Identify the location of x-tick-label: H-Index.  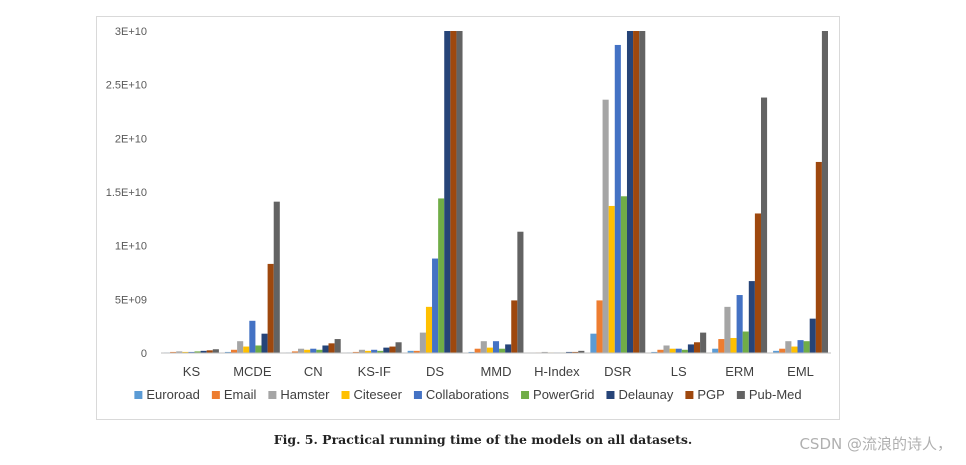
(557, 371).